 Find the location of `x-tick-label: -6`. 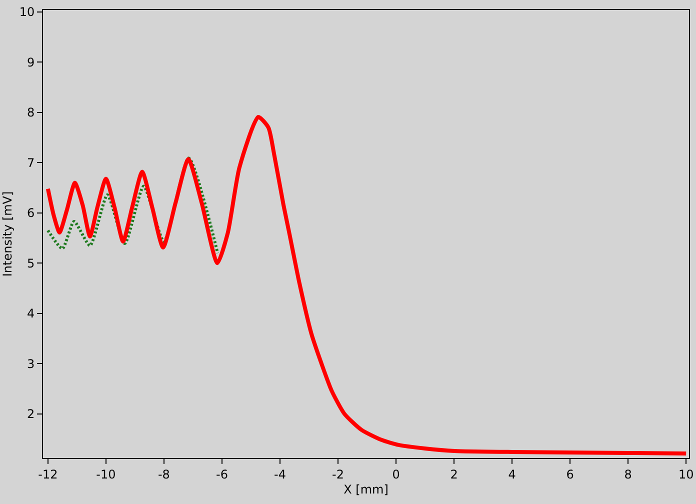

x-tick-label: -6 is located at coordinates (222, 474).